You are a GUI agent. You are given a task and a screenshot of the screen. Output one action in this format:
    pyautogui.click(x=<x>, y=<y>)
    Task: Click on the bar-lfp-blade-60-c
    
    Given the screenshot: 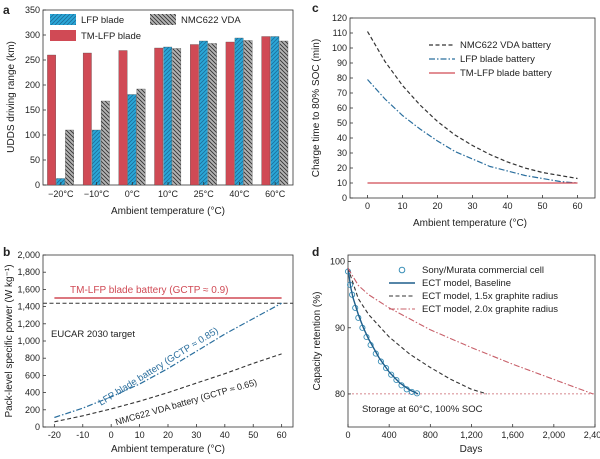 What is the action you would take?
    pyautogui.click(x=275, y=111)
    